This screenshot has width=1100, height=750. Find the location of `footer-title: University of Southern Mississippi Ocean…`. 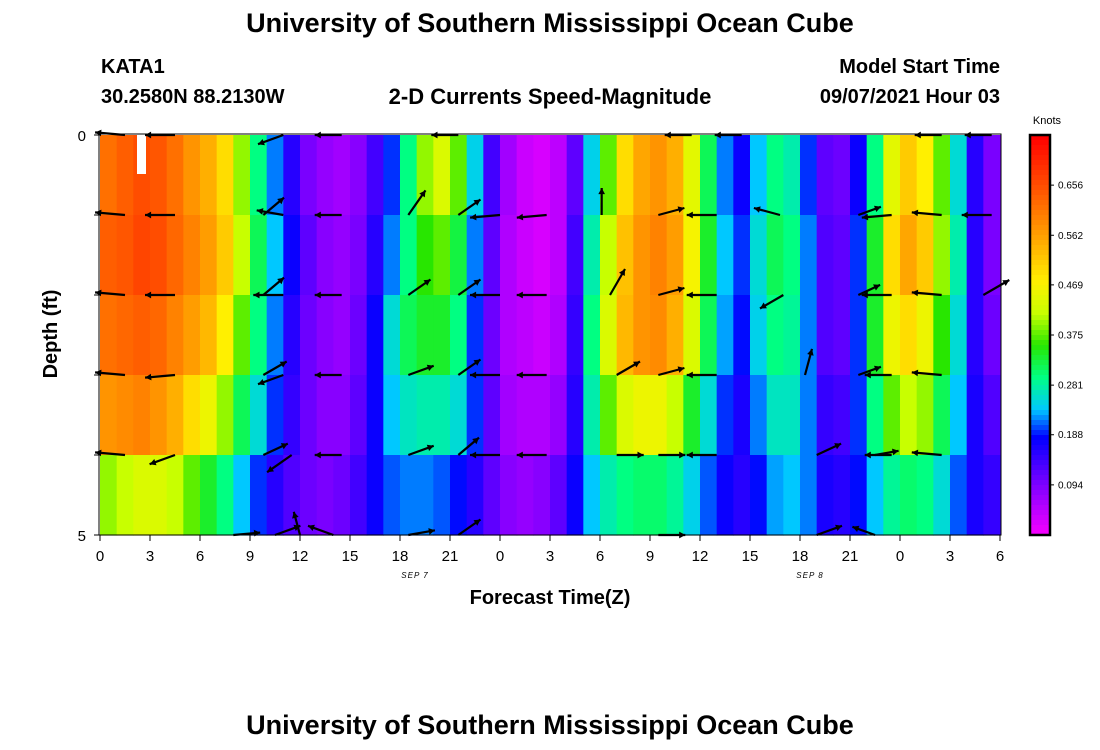

footer-title: University of Southern Mississippi Ocean… is located at coordinates (550, 725).